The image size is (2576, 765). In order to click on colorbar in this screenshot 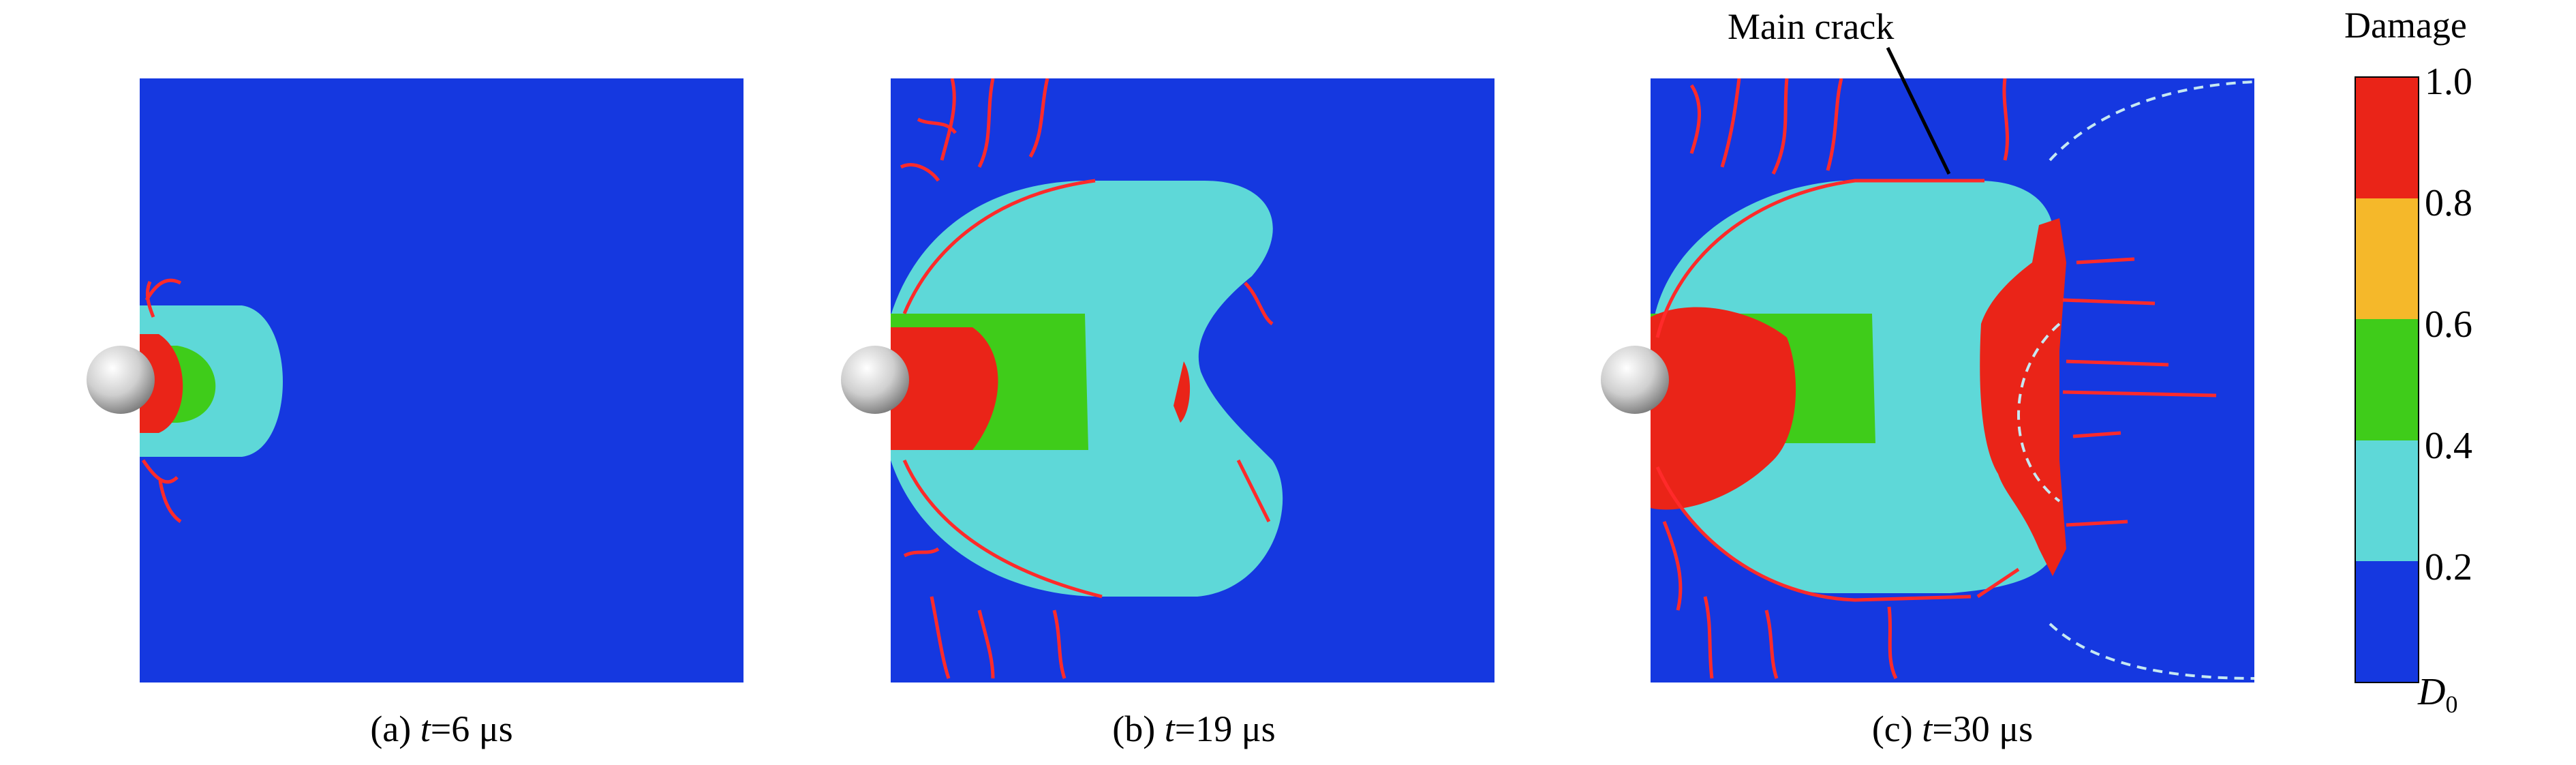, I will do `click(2387, 379)`.